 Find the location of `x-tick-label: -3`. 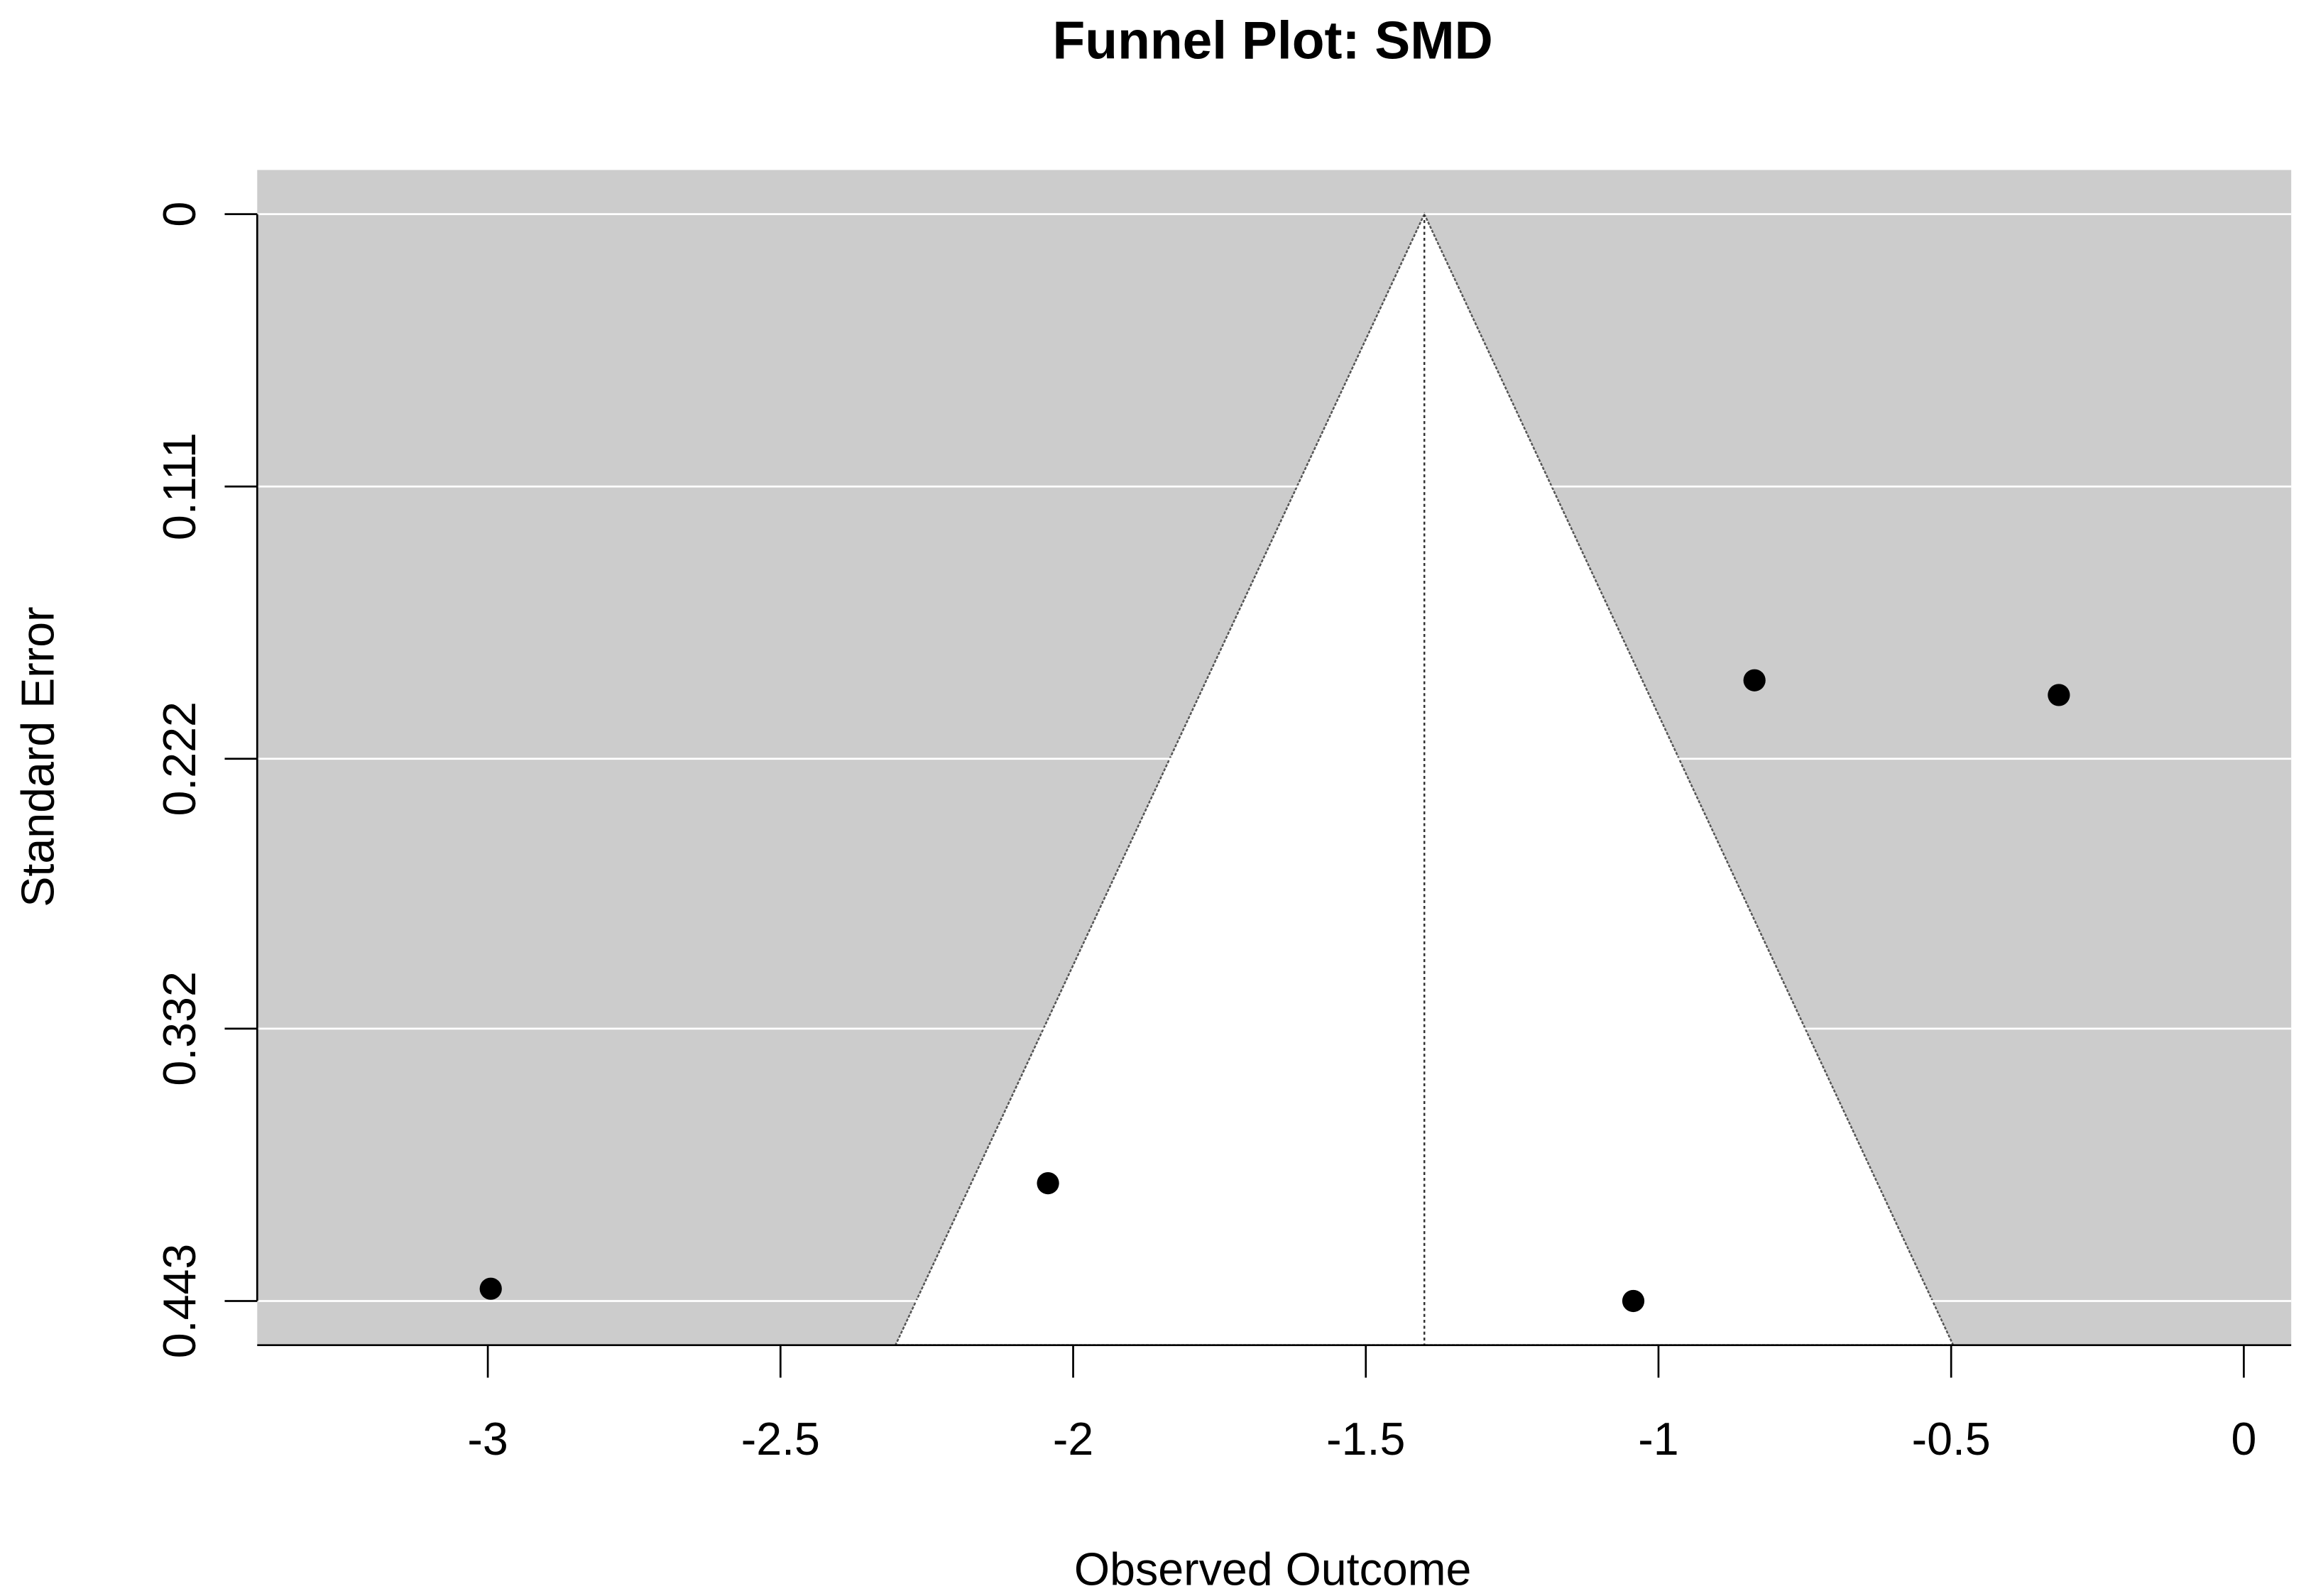

x-tick-label: -3 is located at coordinates (487, 1439).